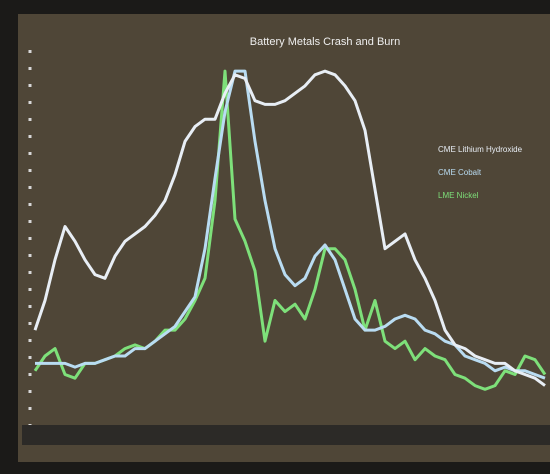 The image size is (550, 474). What do you see at coordinates (286, 435) in the screenshot?
I see `x-axis-strip` at bounding box center [286, 435].